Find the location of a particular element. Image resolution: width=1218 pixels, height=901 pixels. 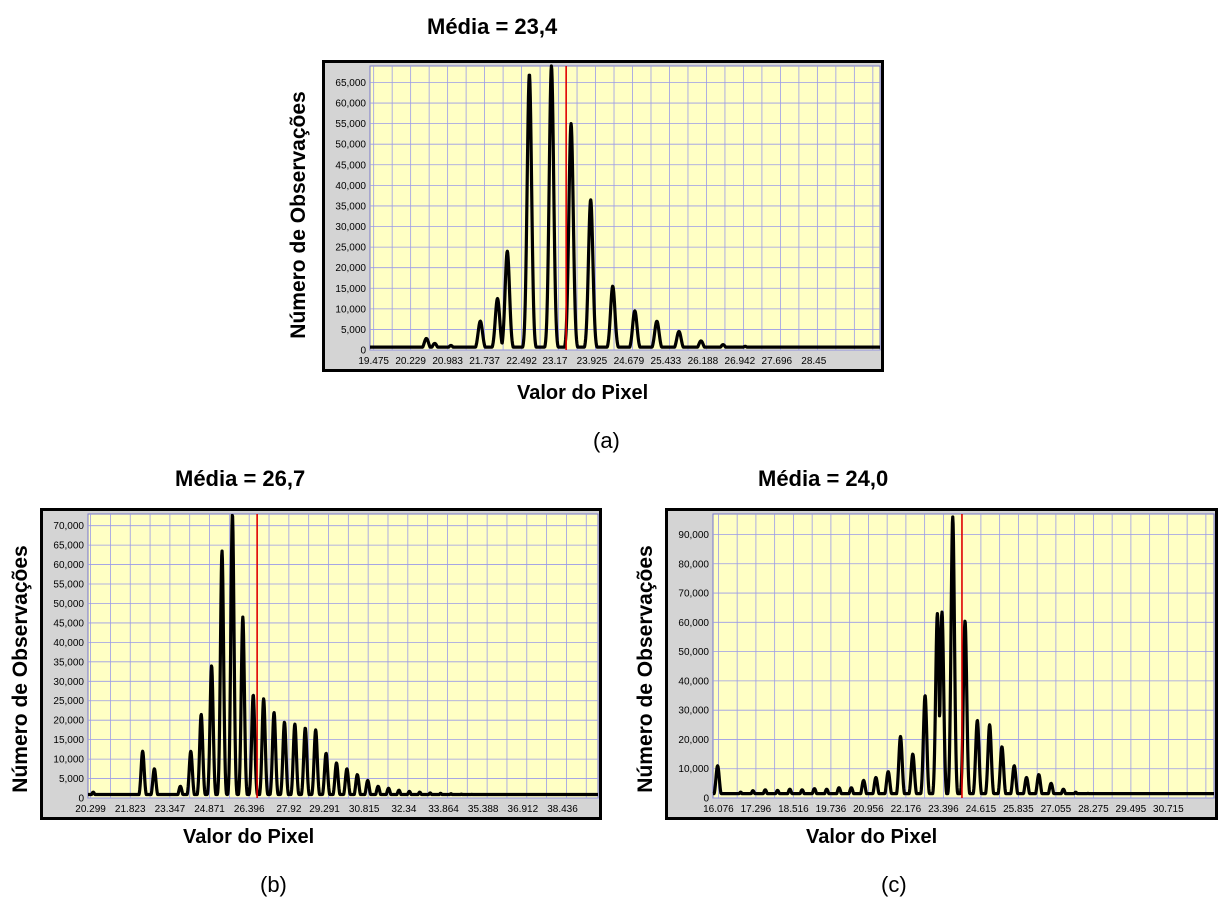

x-tick-label-a: 20.983 is located at coordinates (447, 361).